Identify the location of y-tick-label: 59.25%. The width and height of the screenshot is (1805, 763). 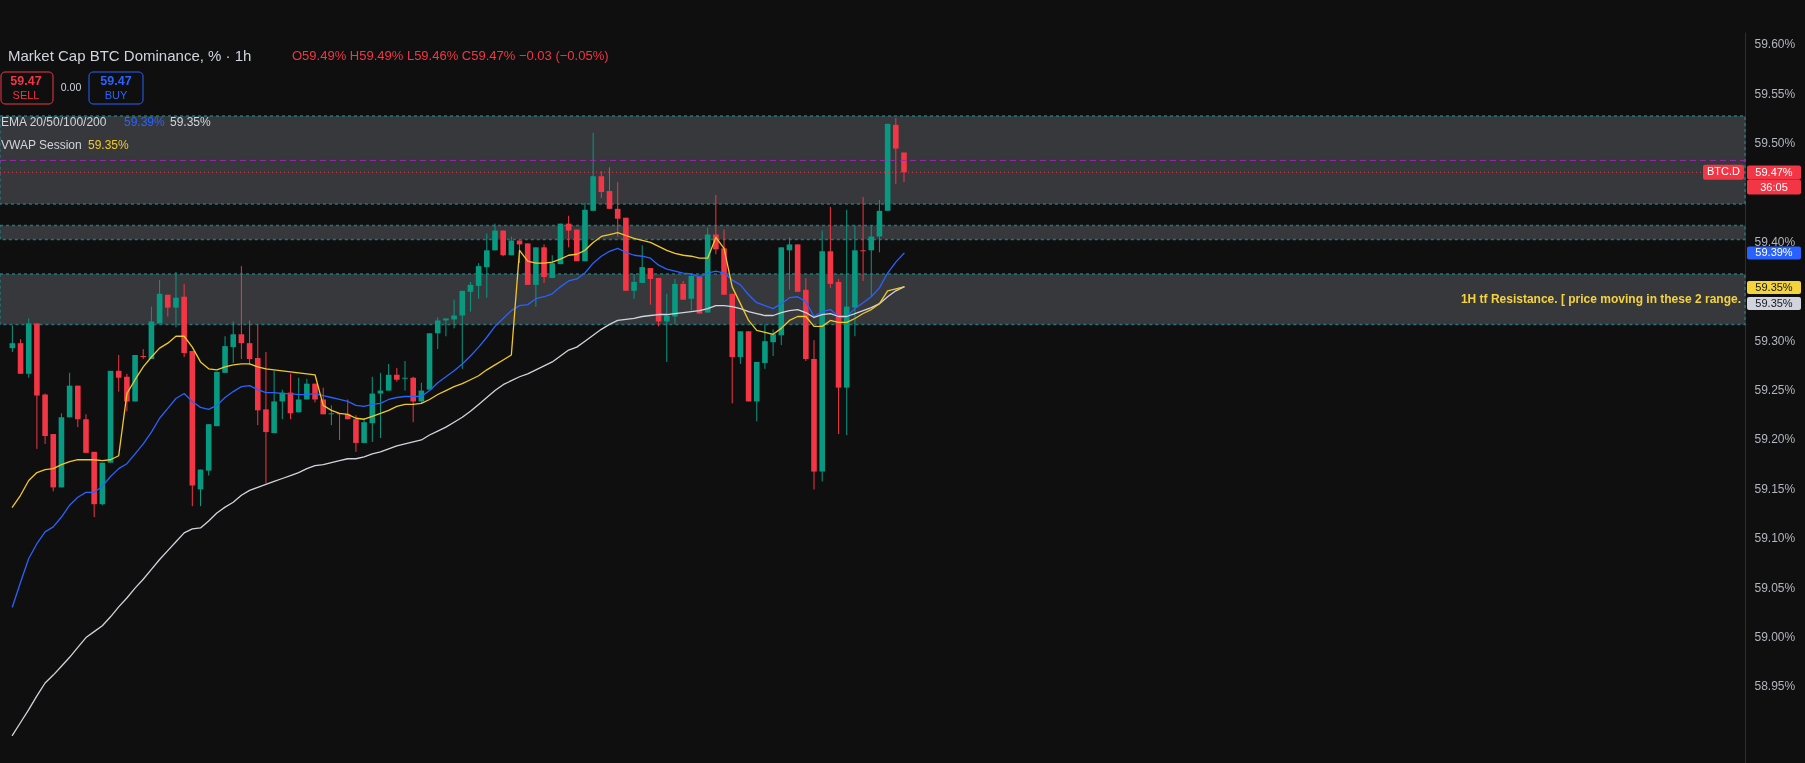
(1775, 390).